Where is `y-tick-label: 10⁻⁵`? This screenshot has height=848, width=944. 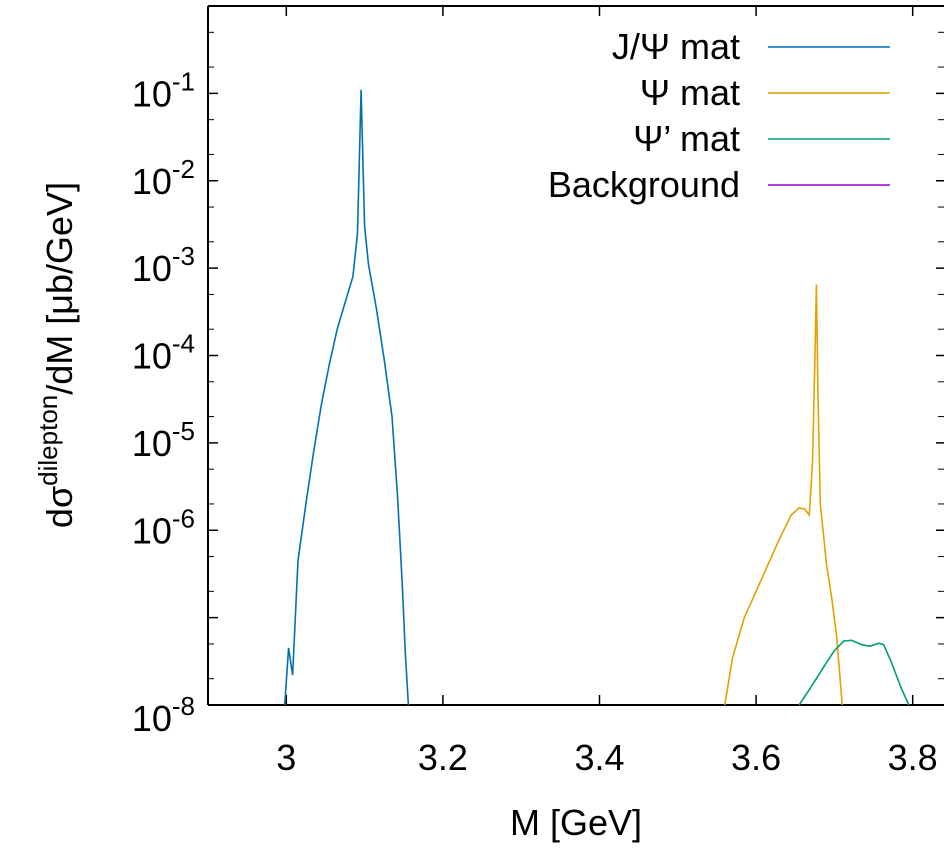 y-tick-label: 10⁻⁵ is located at coordinates (163, 440).